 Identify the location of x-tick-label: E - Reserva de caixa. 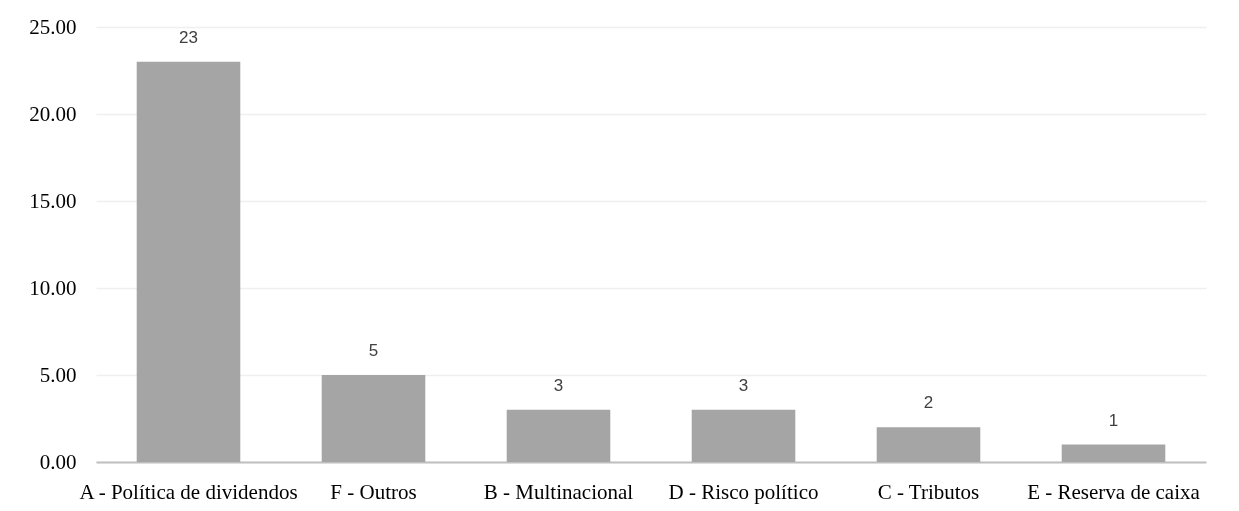
(1114, 491).